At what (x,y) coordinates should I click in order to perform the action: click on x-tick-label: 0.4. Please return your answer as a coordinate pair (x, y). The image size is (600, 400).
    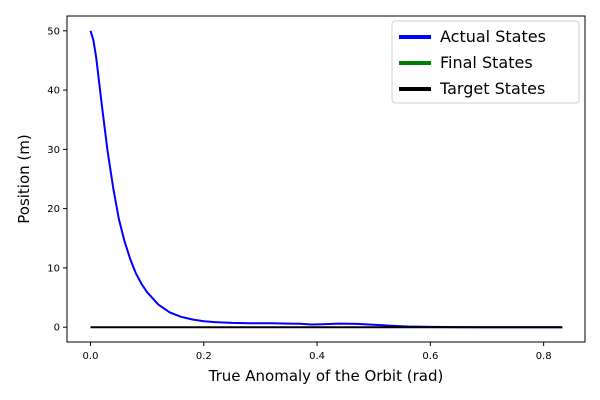
    Looking at the image, I should click on (317, 356).